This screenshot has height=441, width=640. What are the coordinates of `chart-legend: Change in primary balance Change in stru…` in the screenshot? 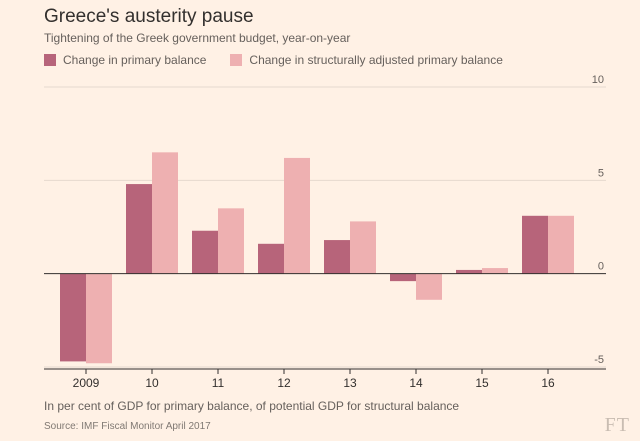 It's located at (285, 60).